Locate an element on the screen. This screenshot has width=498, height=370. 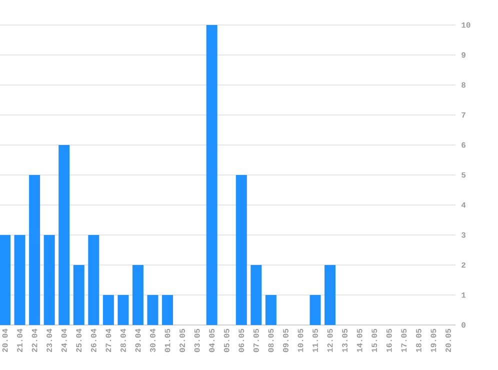
y-tick-label: 2 is located at coordinates (464, 265).